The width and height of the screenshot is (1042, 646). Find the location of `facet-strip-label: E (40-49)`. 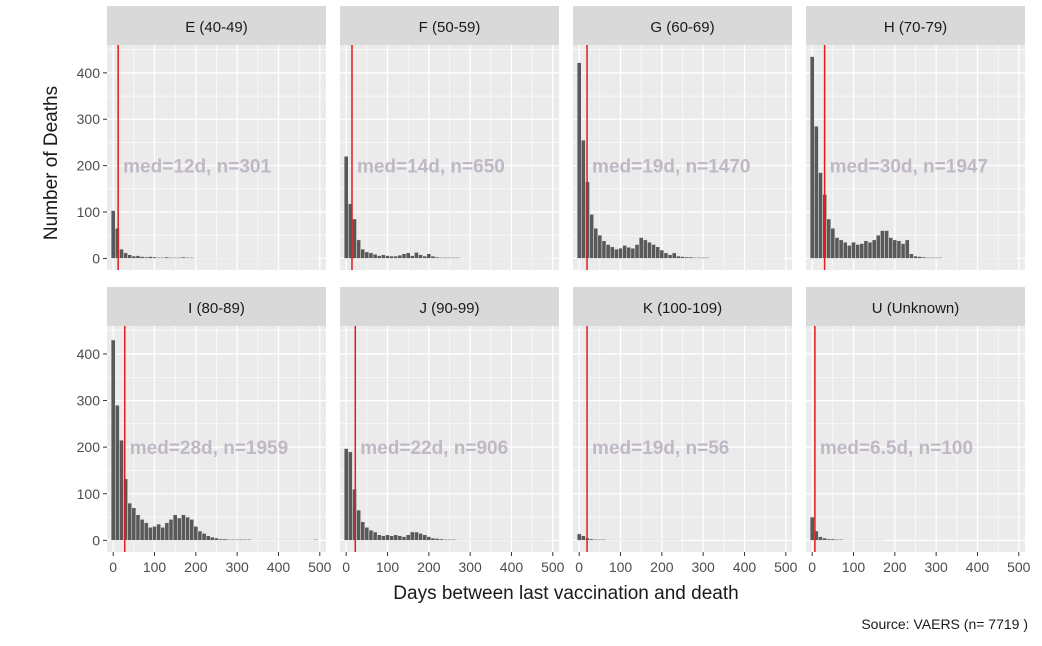

facet-strip-label: E (40-49) is located at coordinates (216, 27).